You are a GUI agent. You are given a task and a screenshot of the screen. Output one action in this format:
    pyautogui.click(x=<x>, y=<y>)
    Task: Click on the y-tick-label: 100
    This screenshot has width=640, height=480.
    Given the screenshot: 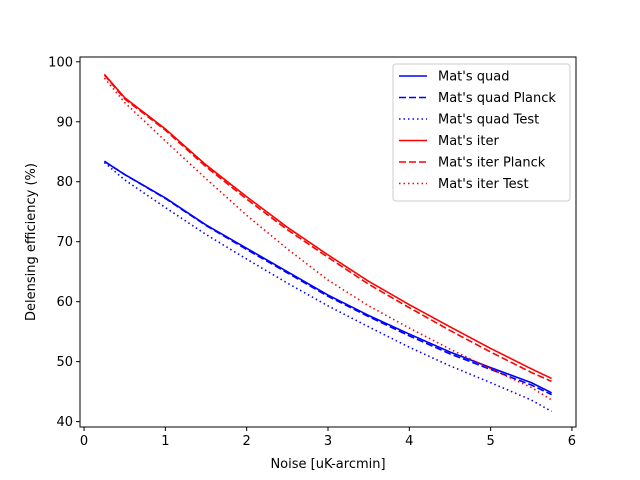 What is the action you would take?
    pyautogui.click(x=60, y=62)
    